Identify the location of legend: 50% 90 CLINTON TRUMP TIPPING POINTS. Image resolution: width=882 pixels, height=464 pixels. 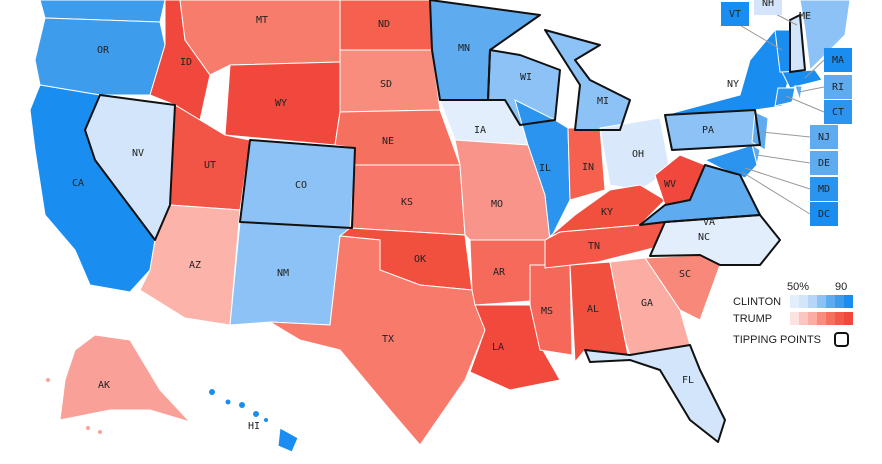
(793, 314).